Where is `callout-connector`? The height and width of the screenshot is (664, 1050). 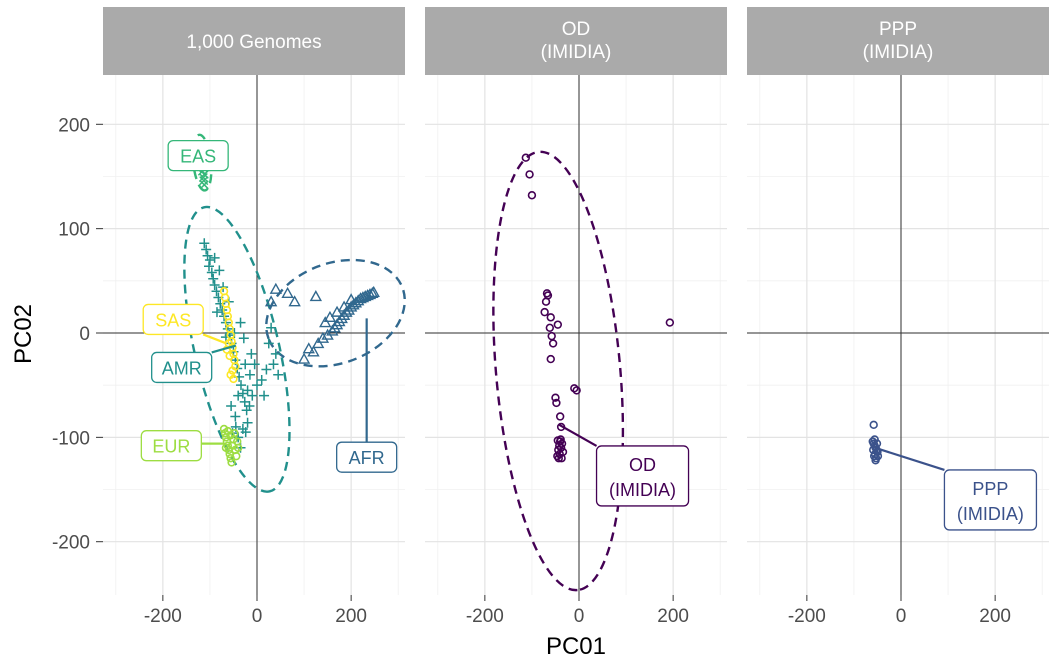
callout-connector is located at coordinates (909, 459).